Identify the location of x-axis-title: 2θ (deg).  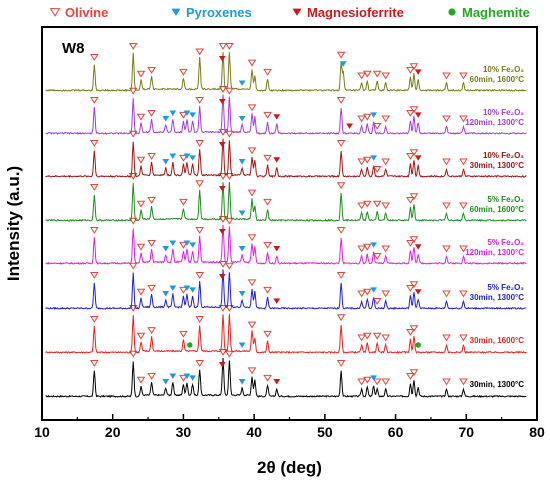
(289, 467).